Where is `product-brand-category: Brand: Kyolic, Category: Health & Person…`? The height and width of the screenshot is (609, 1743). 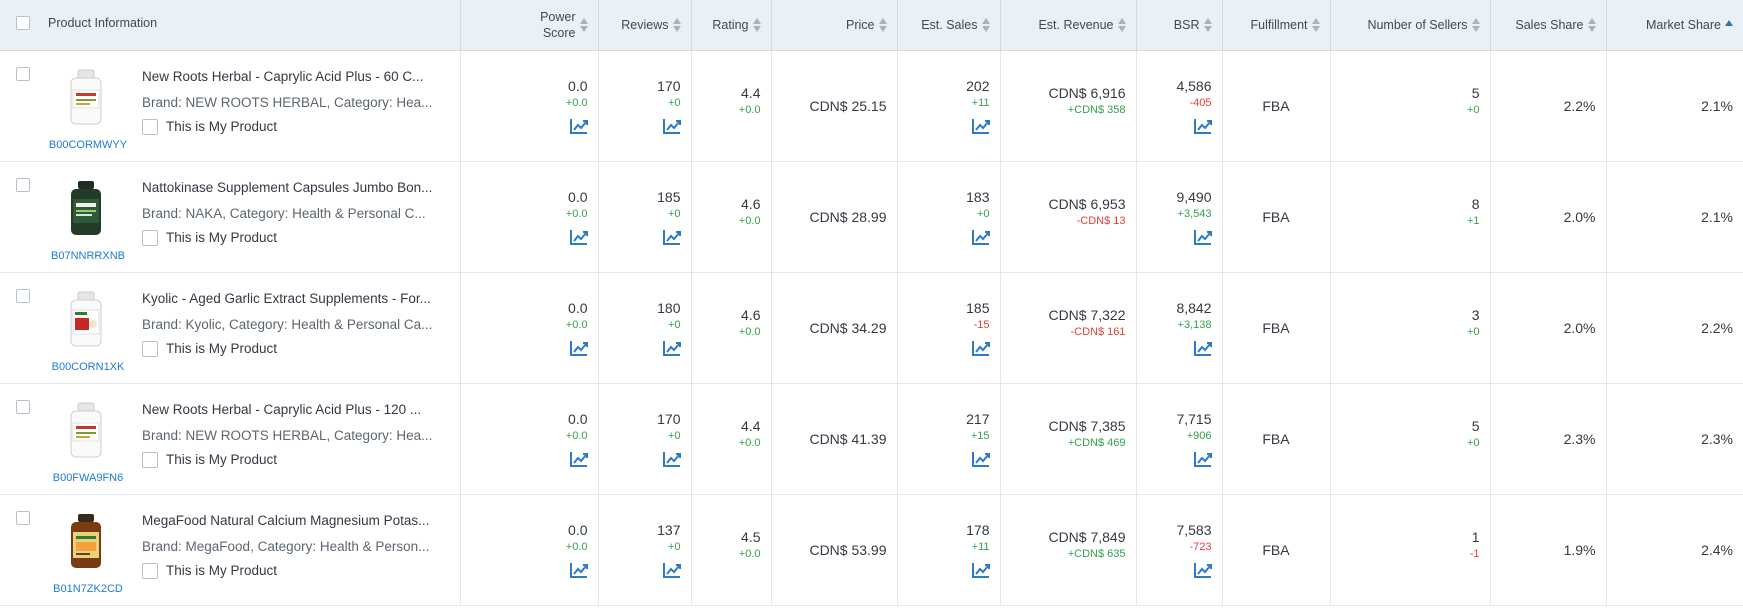
product-brand-category: Brand: Kyolic, Category: Health & Person… is located at coordinates (287, 324).